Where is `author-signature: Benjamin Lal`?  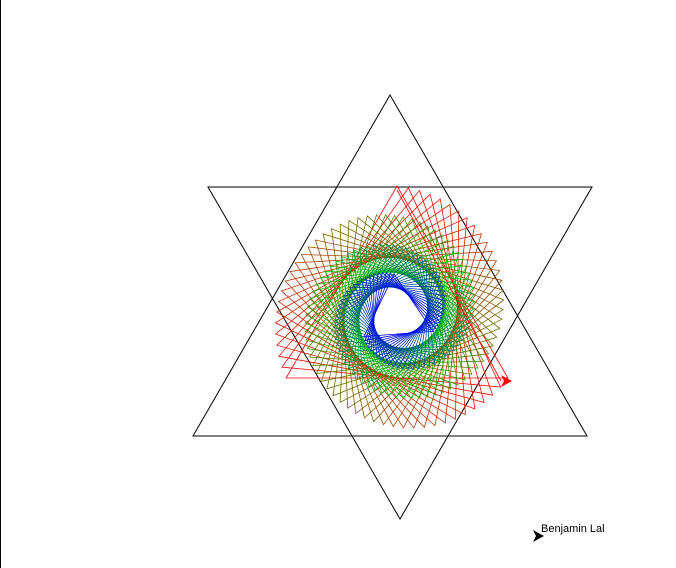
author-signature: Benjamin Lal is located at coordinates (573, 529).